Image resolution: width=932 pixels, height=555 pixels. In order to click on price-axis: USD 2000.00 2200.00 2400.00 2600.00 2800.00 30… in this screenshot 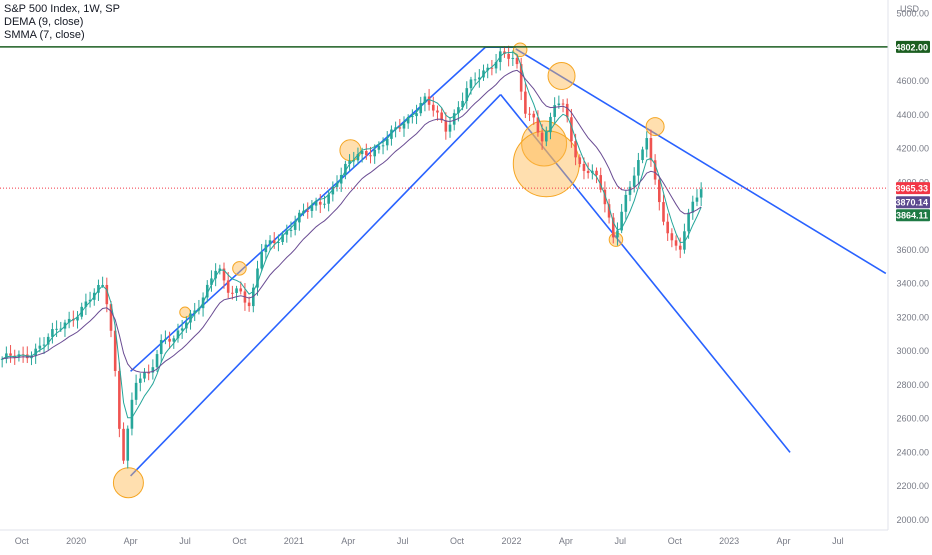, I will do `click(909, 275)`.